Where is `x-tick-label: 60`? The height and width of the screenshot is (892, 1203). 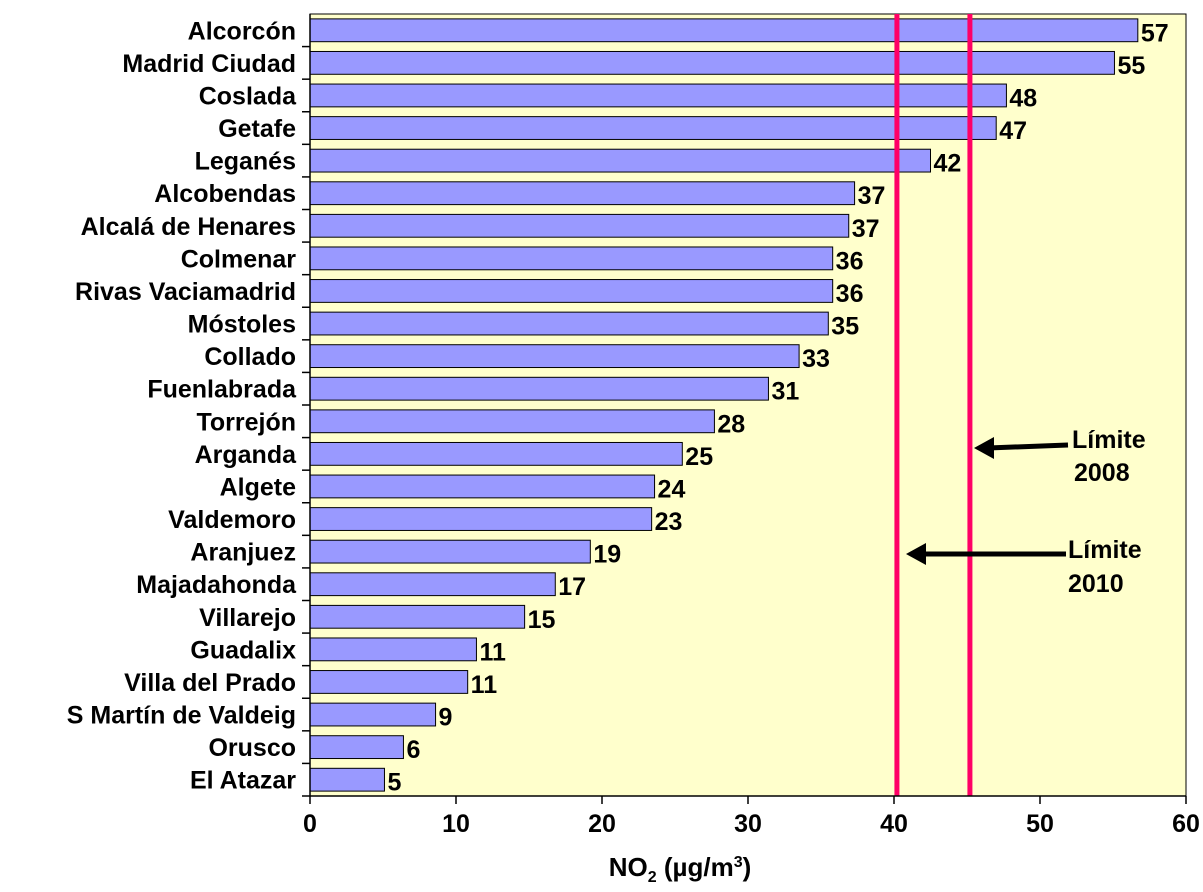 x-tick-label: 60 is located at coordinates (1186, 824).